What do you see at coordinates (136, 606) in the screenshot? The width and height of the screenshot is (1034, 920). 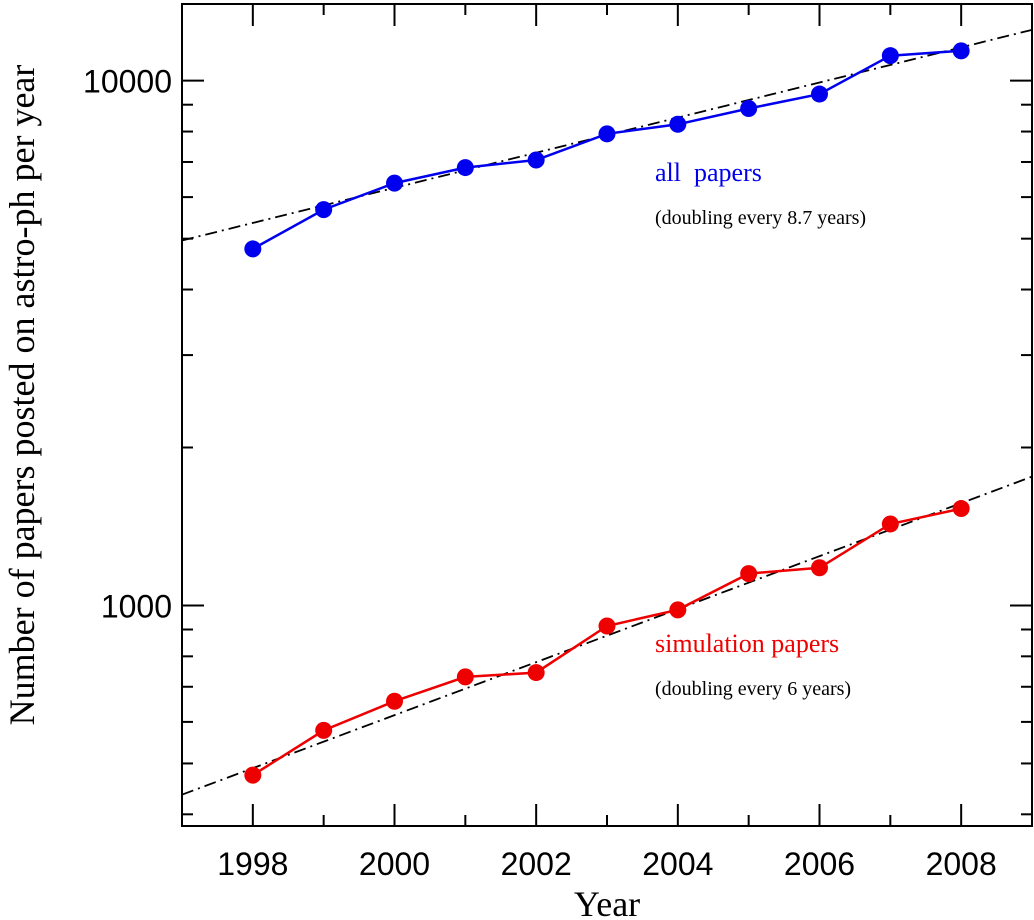 I see `y-tick-label: 1000` at bounding box center [136, 606].